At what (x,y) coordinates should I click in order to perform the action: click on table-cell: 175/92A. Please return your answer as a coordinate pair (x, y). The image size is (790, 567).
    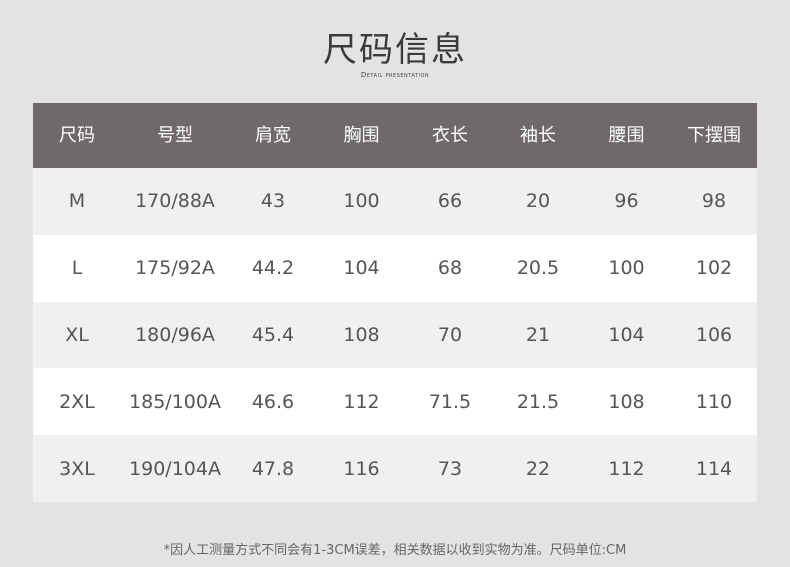
    Looking at the image, I should click on (175, 268).